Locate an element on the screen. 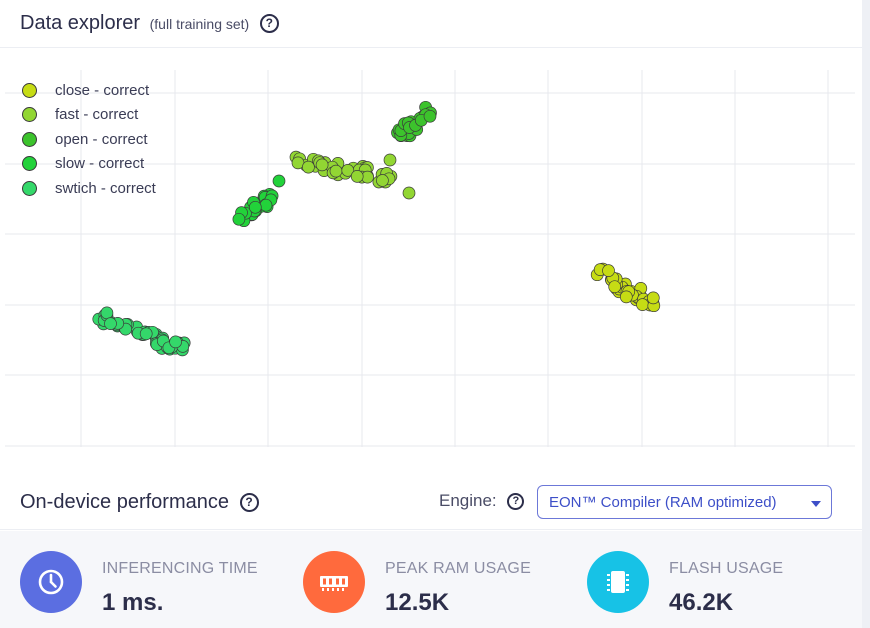 The width and height of the screenshot is (870, 628). metric-flash-usage: FLASH USAGE 46.2K is located at coordinates (717, 583).